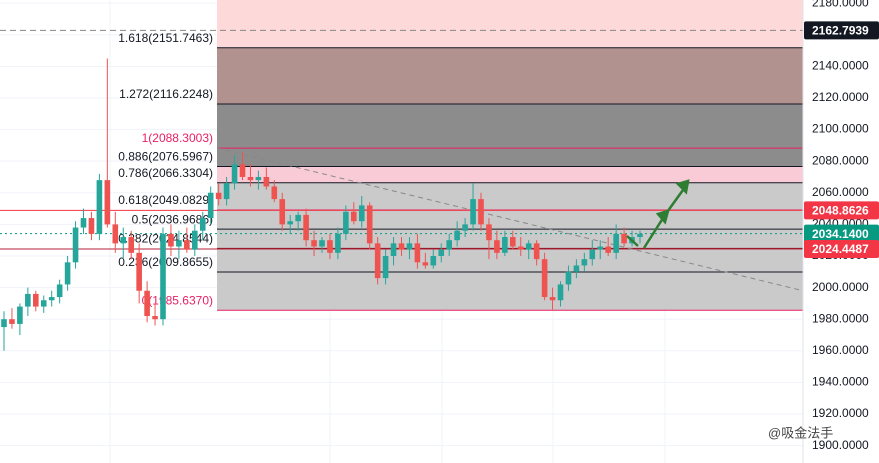 This screenshot has height=463, width=879. Describe the element at coordinates (177, 138) in the screenshot. I see `fib-label: 1(2088.3003)` at that location.